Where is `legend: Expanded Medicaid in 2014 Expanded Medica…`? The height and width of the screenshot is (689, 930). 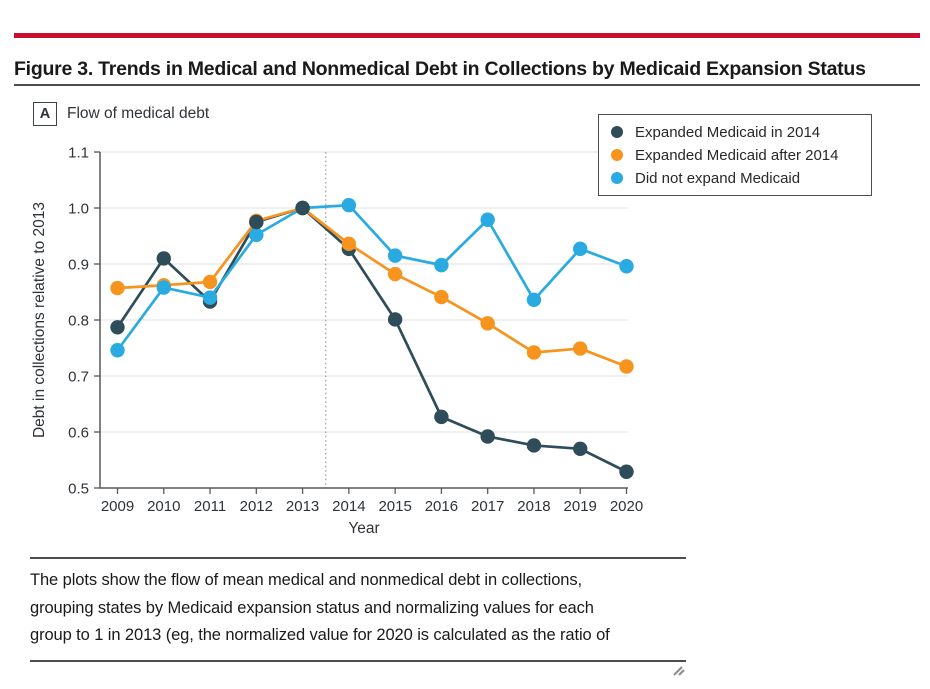
legend: Expanded Medicaid in 2014 Expanded Medica… is located at coordinates (735, 155).